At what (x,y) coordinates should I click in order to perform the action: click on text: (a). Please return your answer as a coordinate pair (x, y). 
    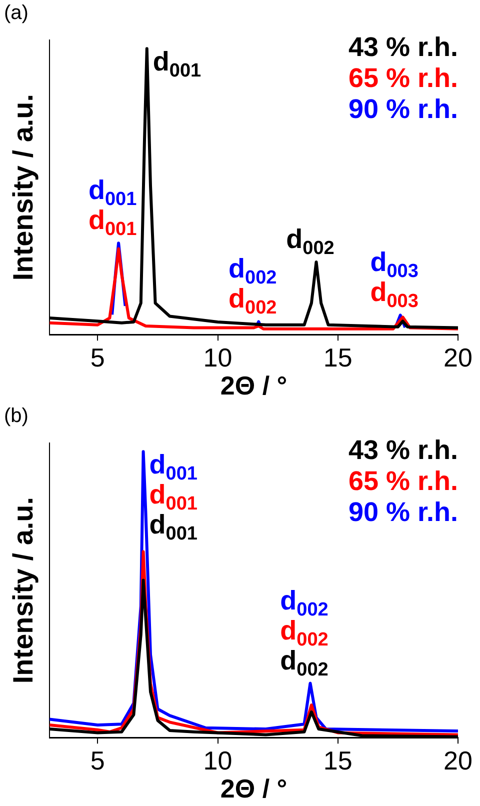
    Looking at the image, I should click on (16, 13).